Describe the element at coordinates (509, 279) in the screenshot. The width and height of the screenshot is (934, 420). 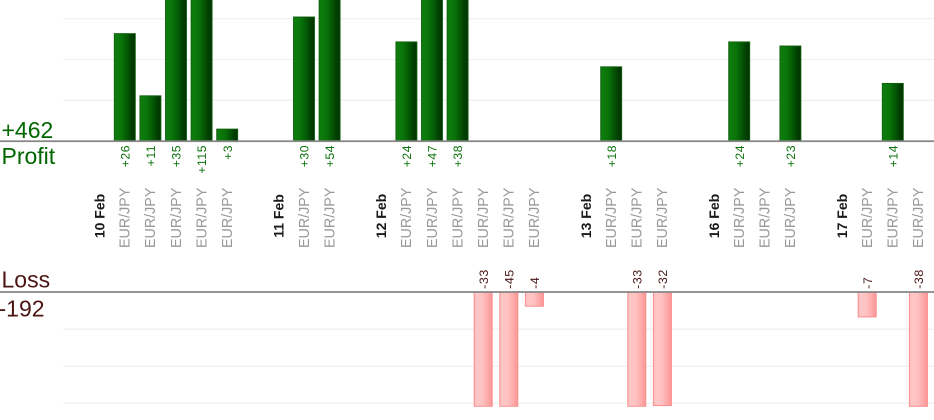
I see `svg-text: -45` at that location.